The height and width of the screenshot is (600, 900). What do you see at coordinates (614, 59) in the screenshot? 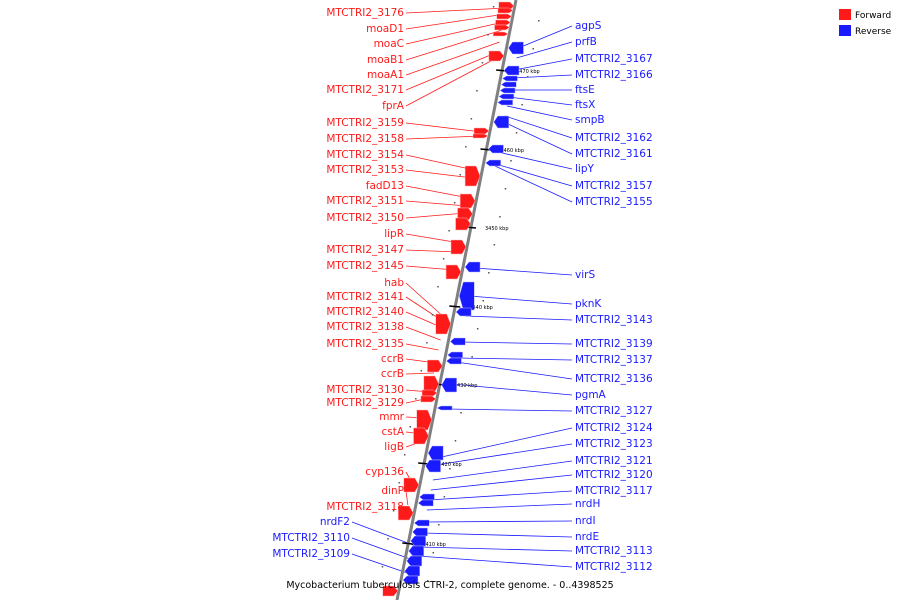
I see `reverse-gene-label: MTCTRI2_3167` at bounding box center [614, 59].